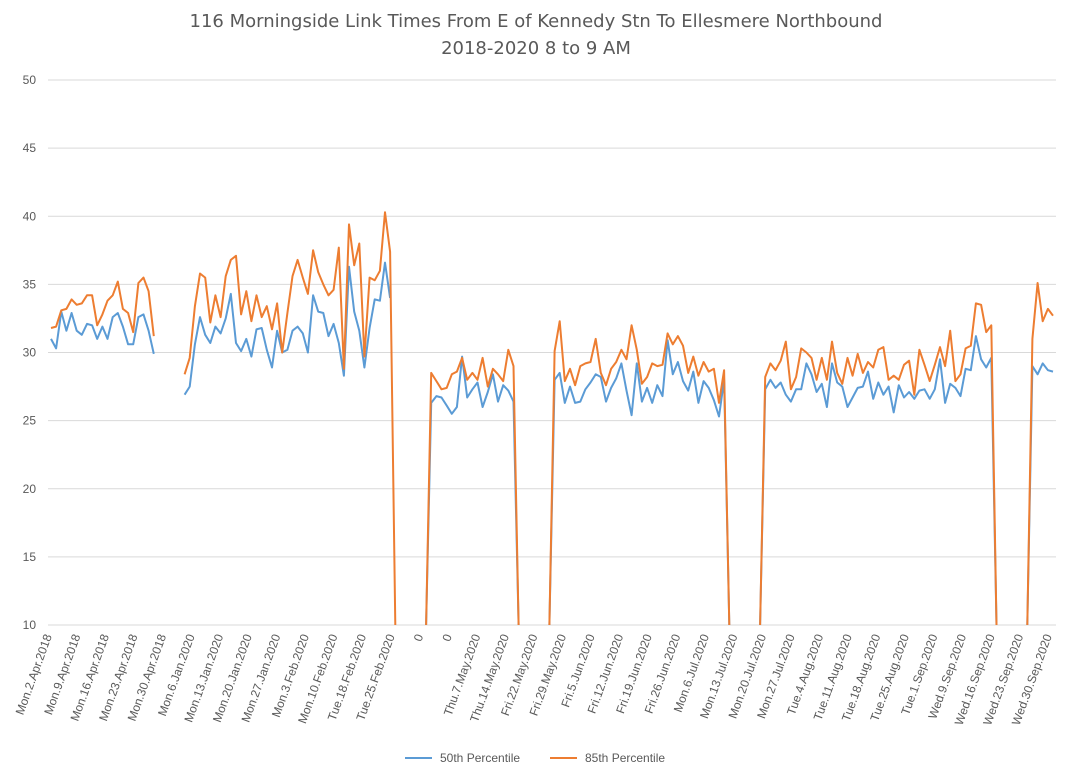 The width and height of the screenshot is (1066, 773). Describe the element at coordinates (30, 148) in the screenshot. I see `y-tick-label: 45` at that location.